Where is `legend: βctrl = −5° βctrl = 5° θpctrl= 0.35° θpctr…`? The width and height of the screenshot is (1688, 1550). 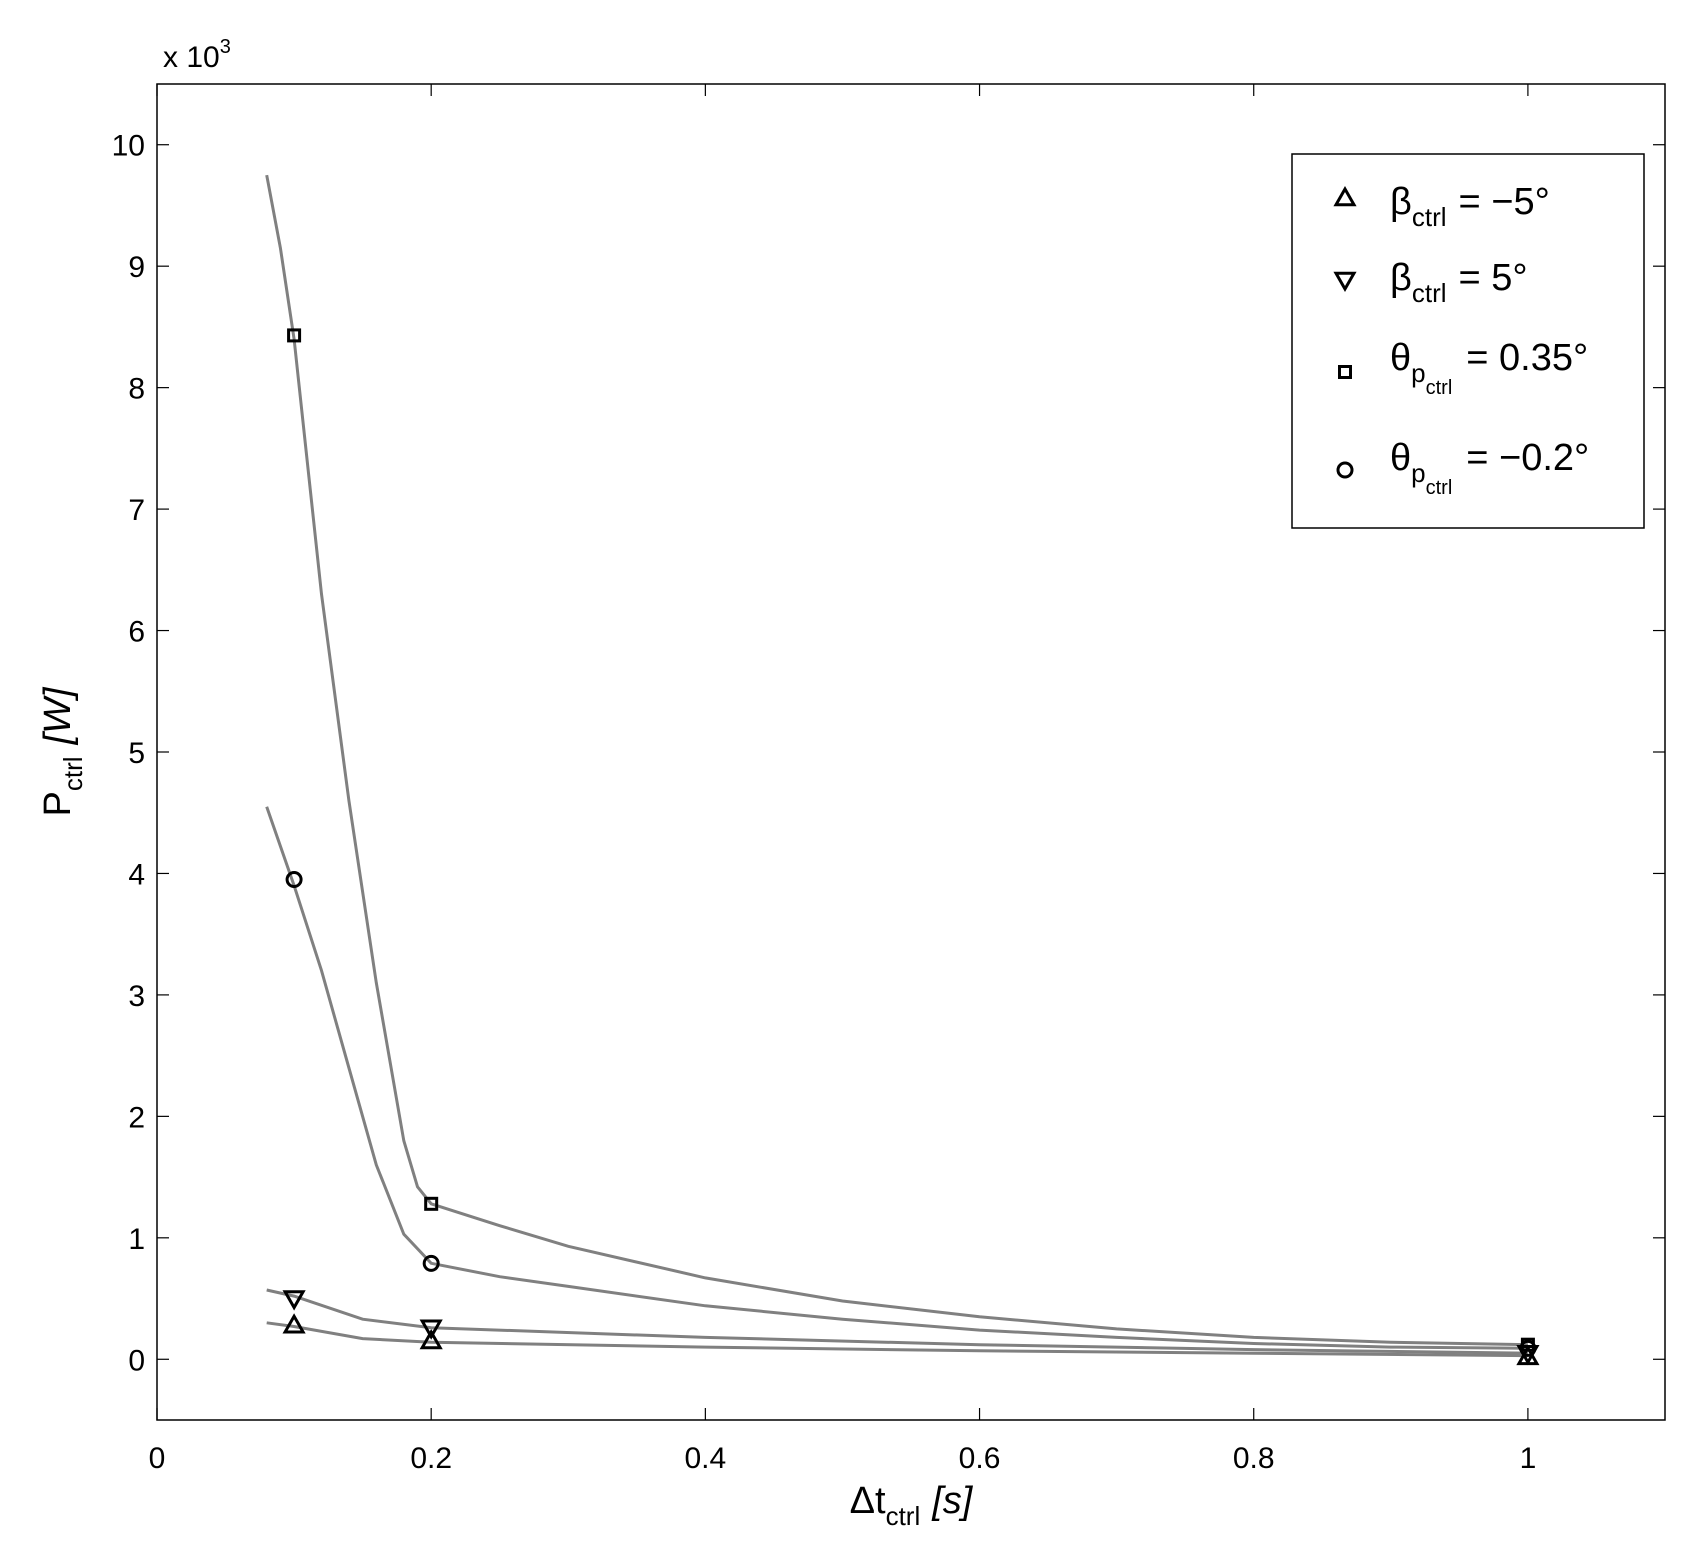
legend: βctrl = −5° βctrl = 5° θpctrl= 0.35° θpctr… is located at coordinates (1468, 341).